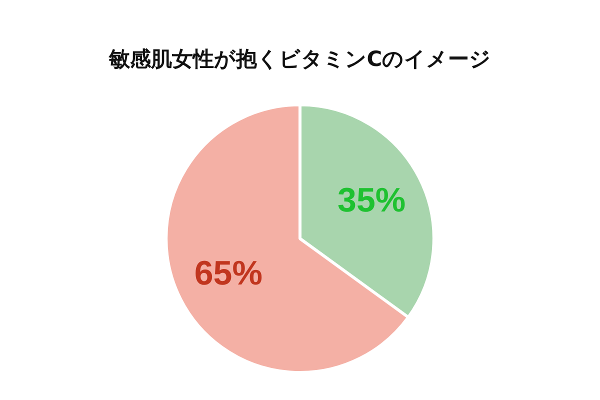  What do you see at coordinates (372, 201) in the screenshot?
I see `data-label: 35%` at bounding box center [372, 201].